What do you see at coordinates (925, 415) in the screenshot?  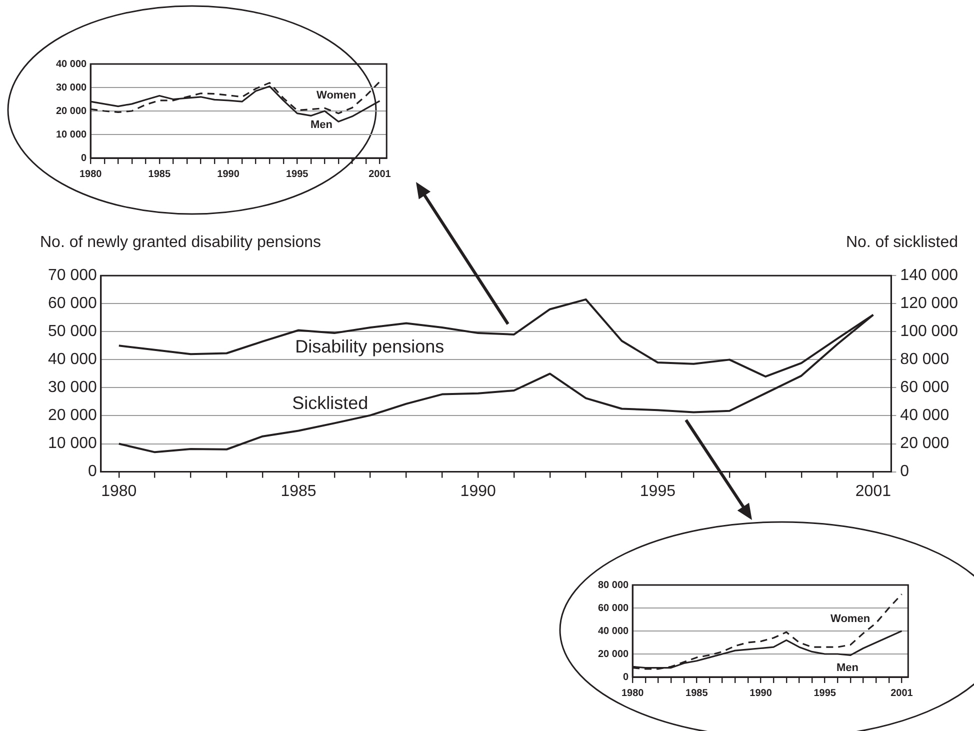 I see `y2-tick-label: 40 000` at bounding box center [925, 415].